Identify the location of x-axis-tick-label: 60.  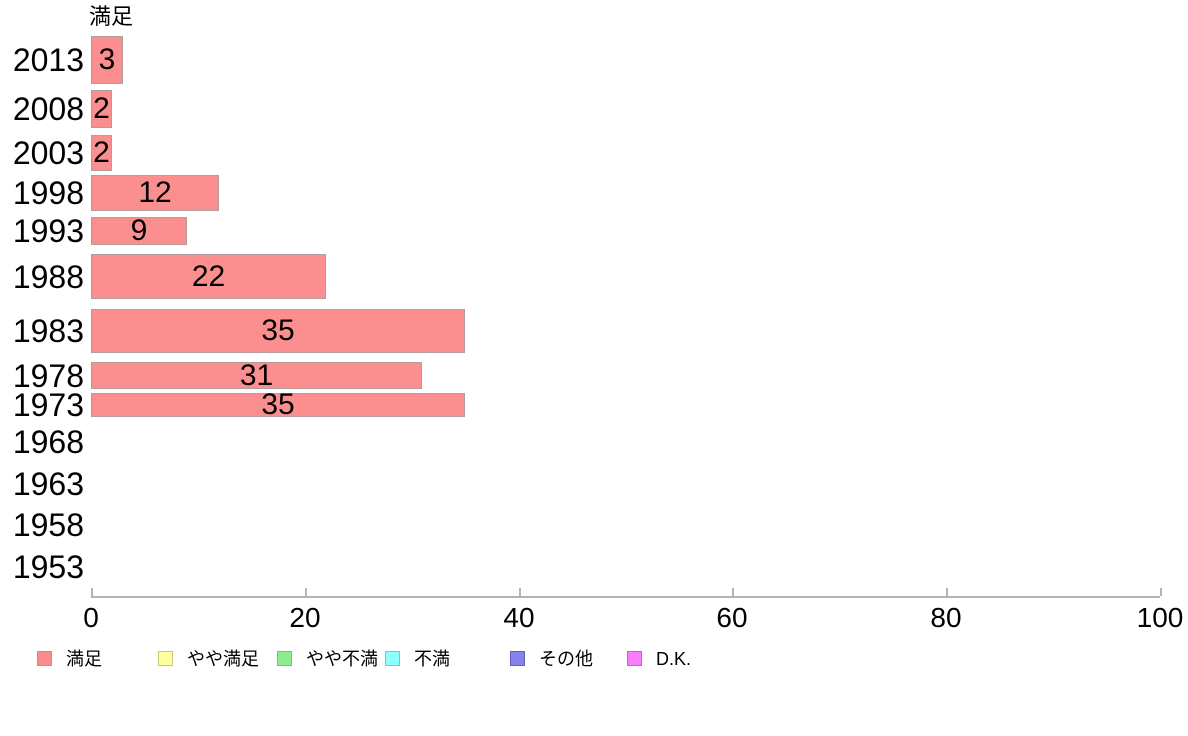
(732, 617).